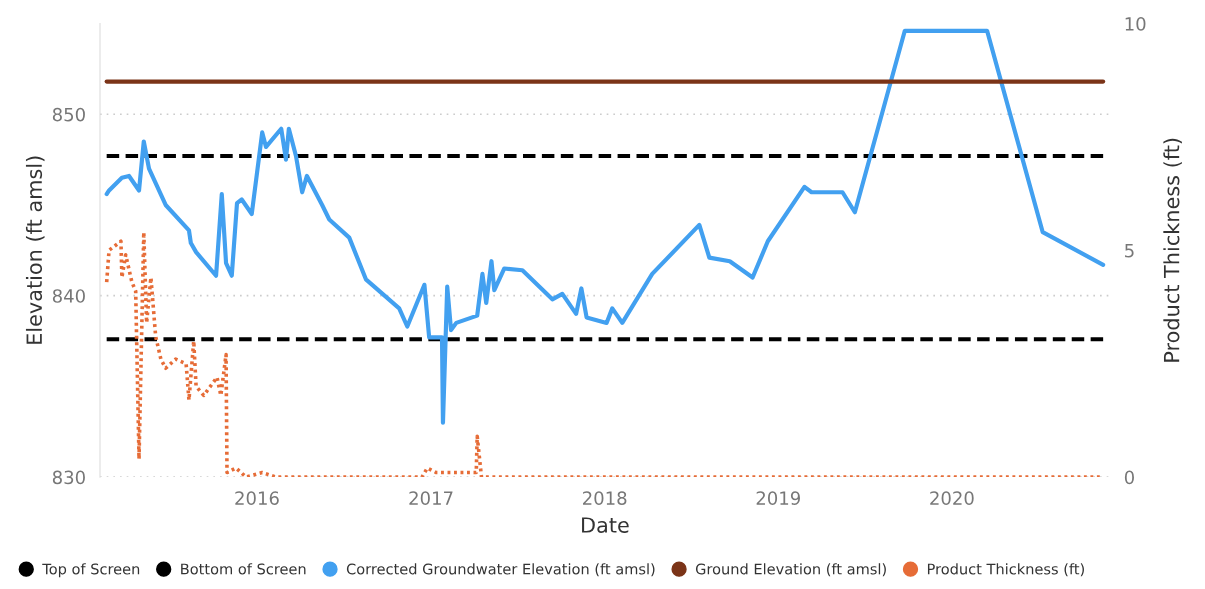 This screenshot has width=1205, height=589. Describe the element at coordinates (1172, 250) in the screenshot. I see `y2-axis-title: Product Thickness (ft)` at that location.